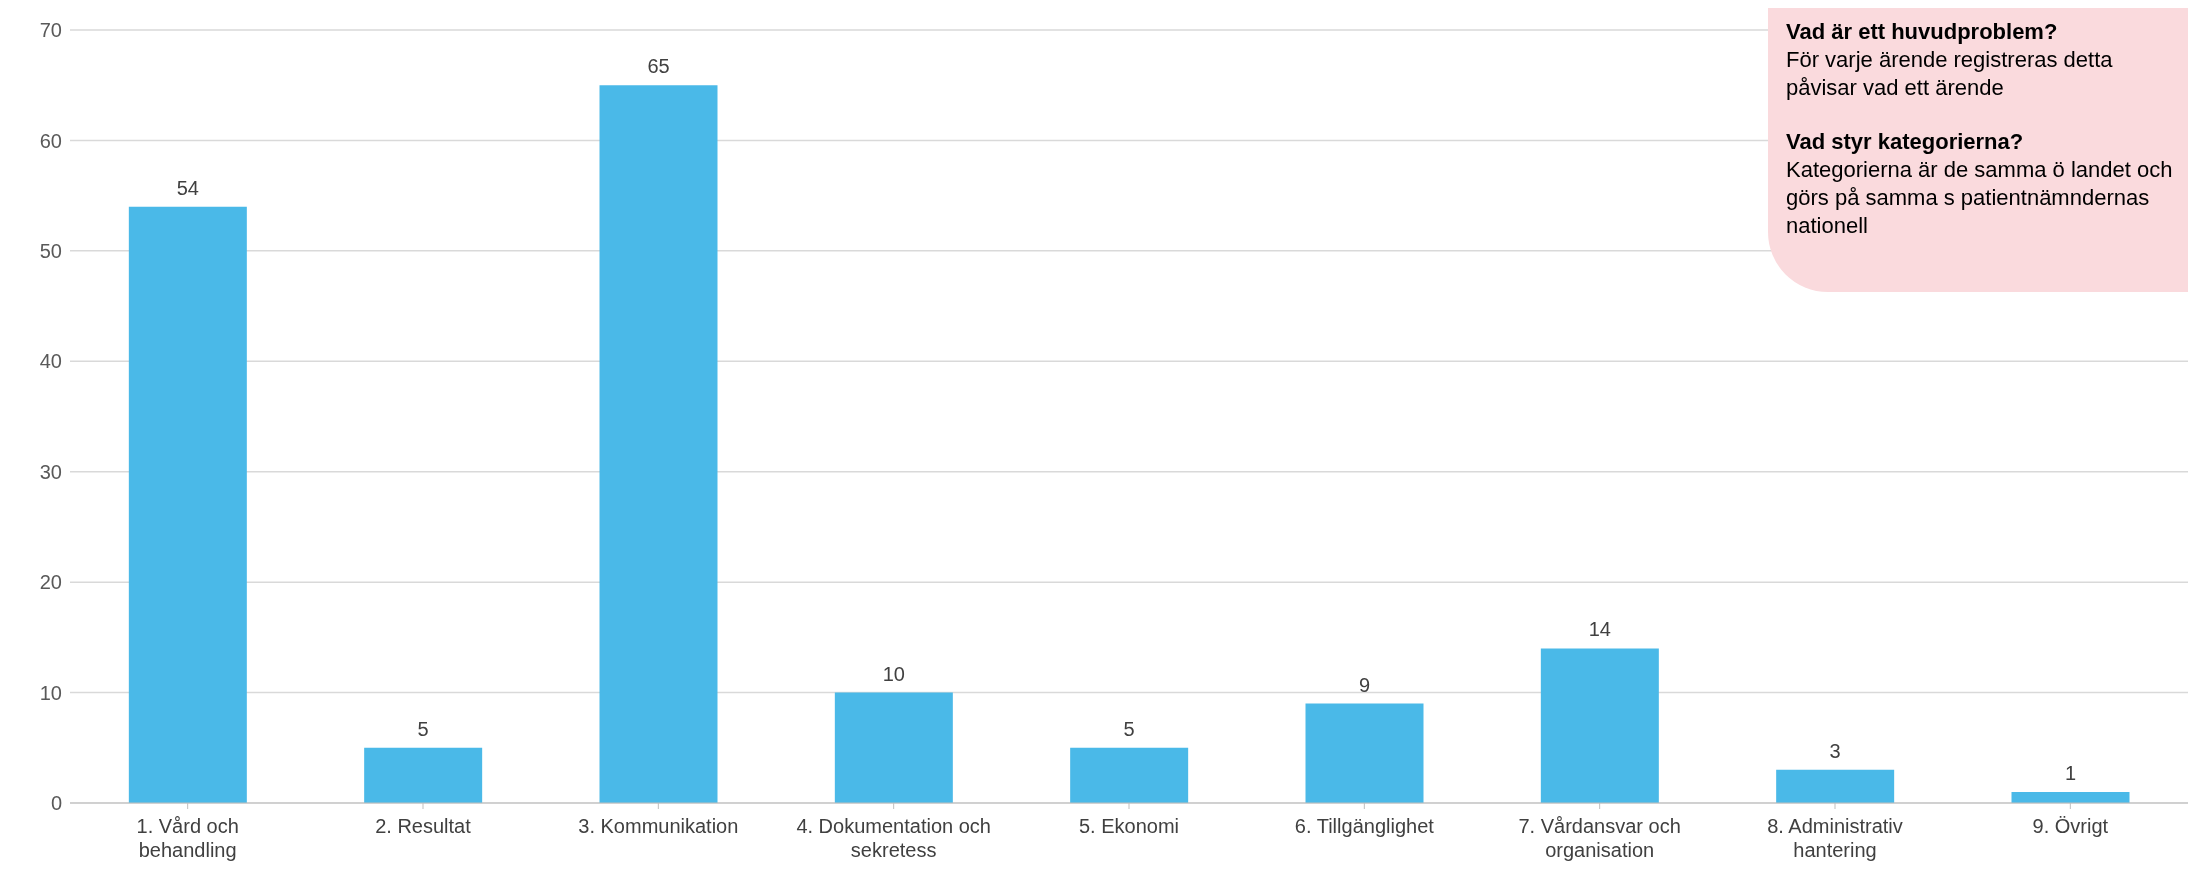 The height and width of the screenshot is (888, 2195). What do you see at coordinates (1364, 826) in the screenshot?
I see `x-tick-label: 6. Tillgänglighet` at bounding box center [1364, 826].